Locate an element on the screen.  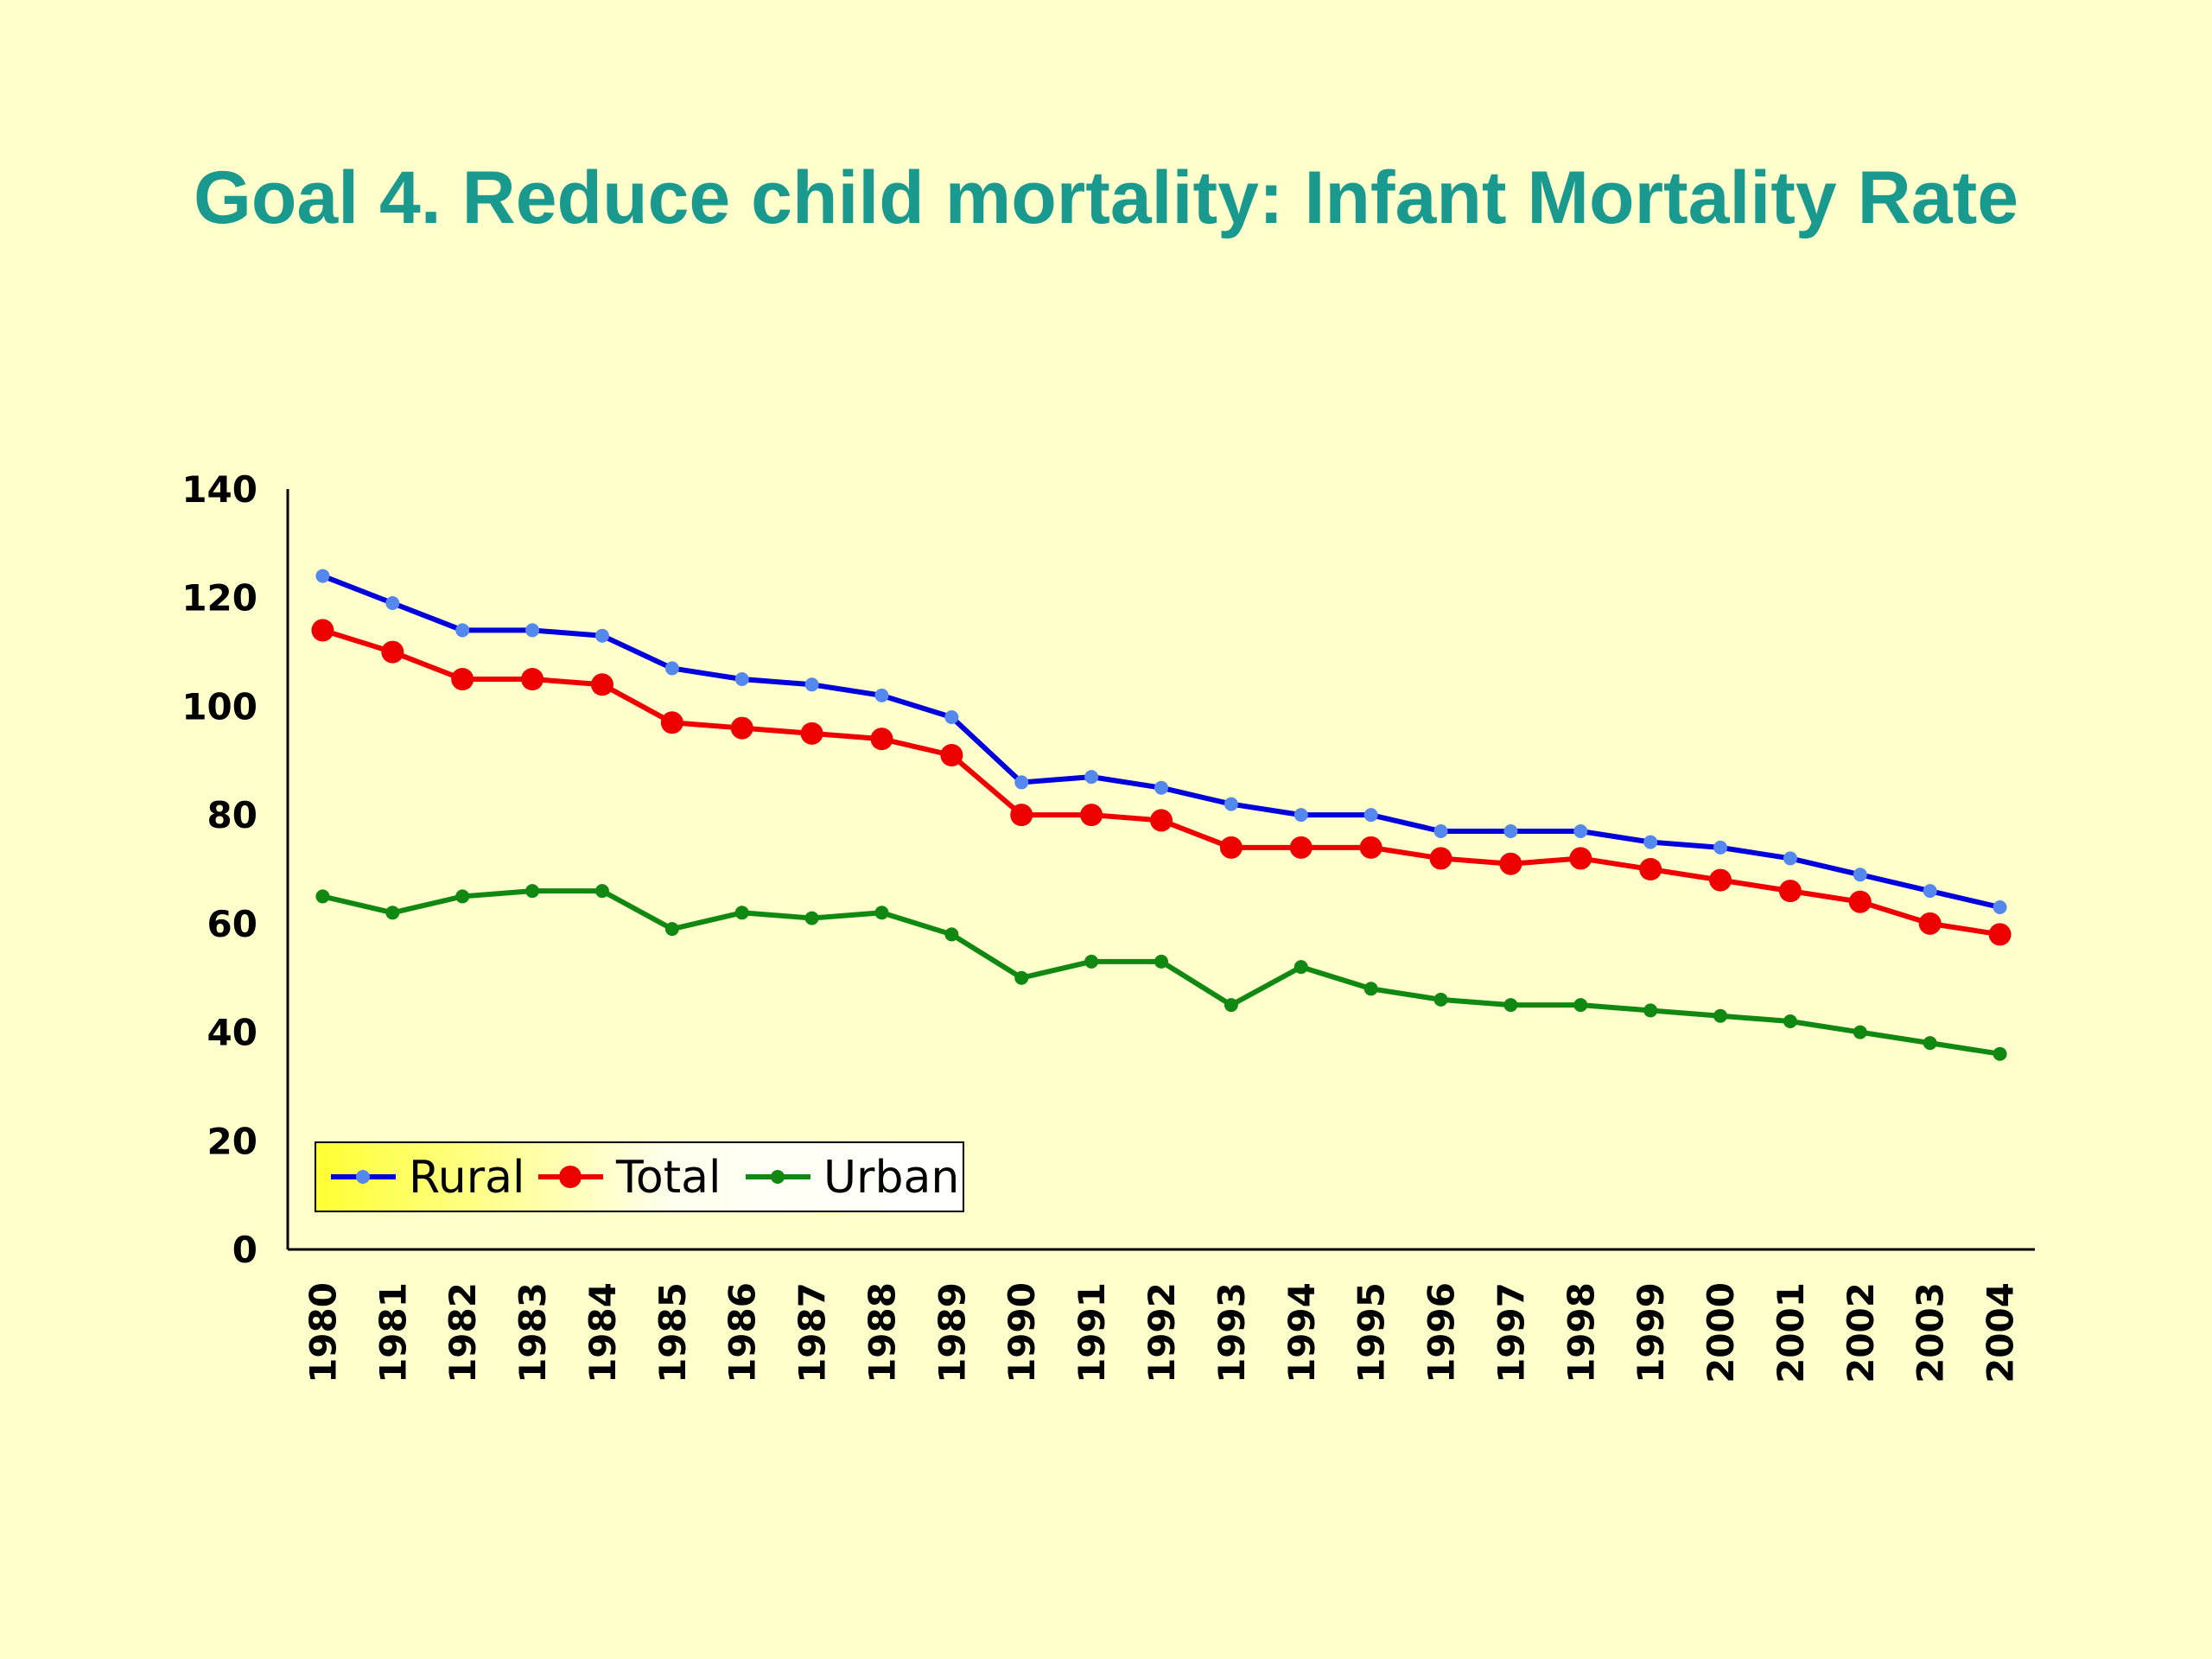
legend-item-total: Total is located at coordinates (629, 1178).